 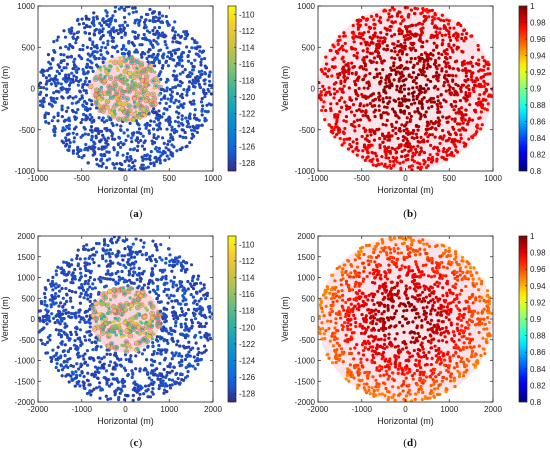 I want to click on y-tick-label: -1000, so click(x=25, y=361).